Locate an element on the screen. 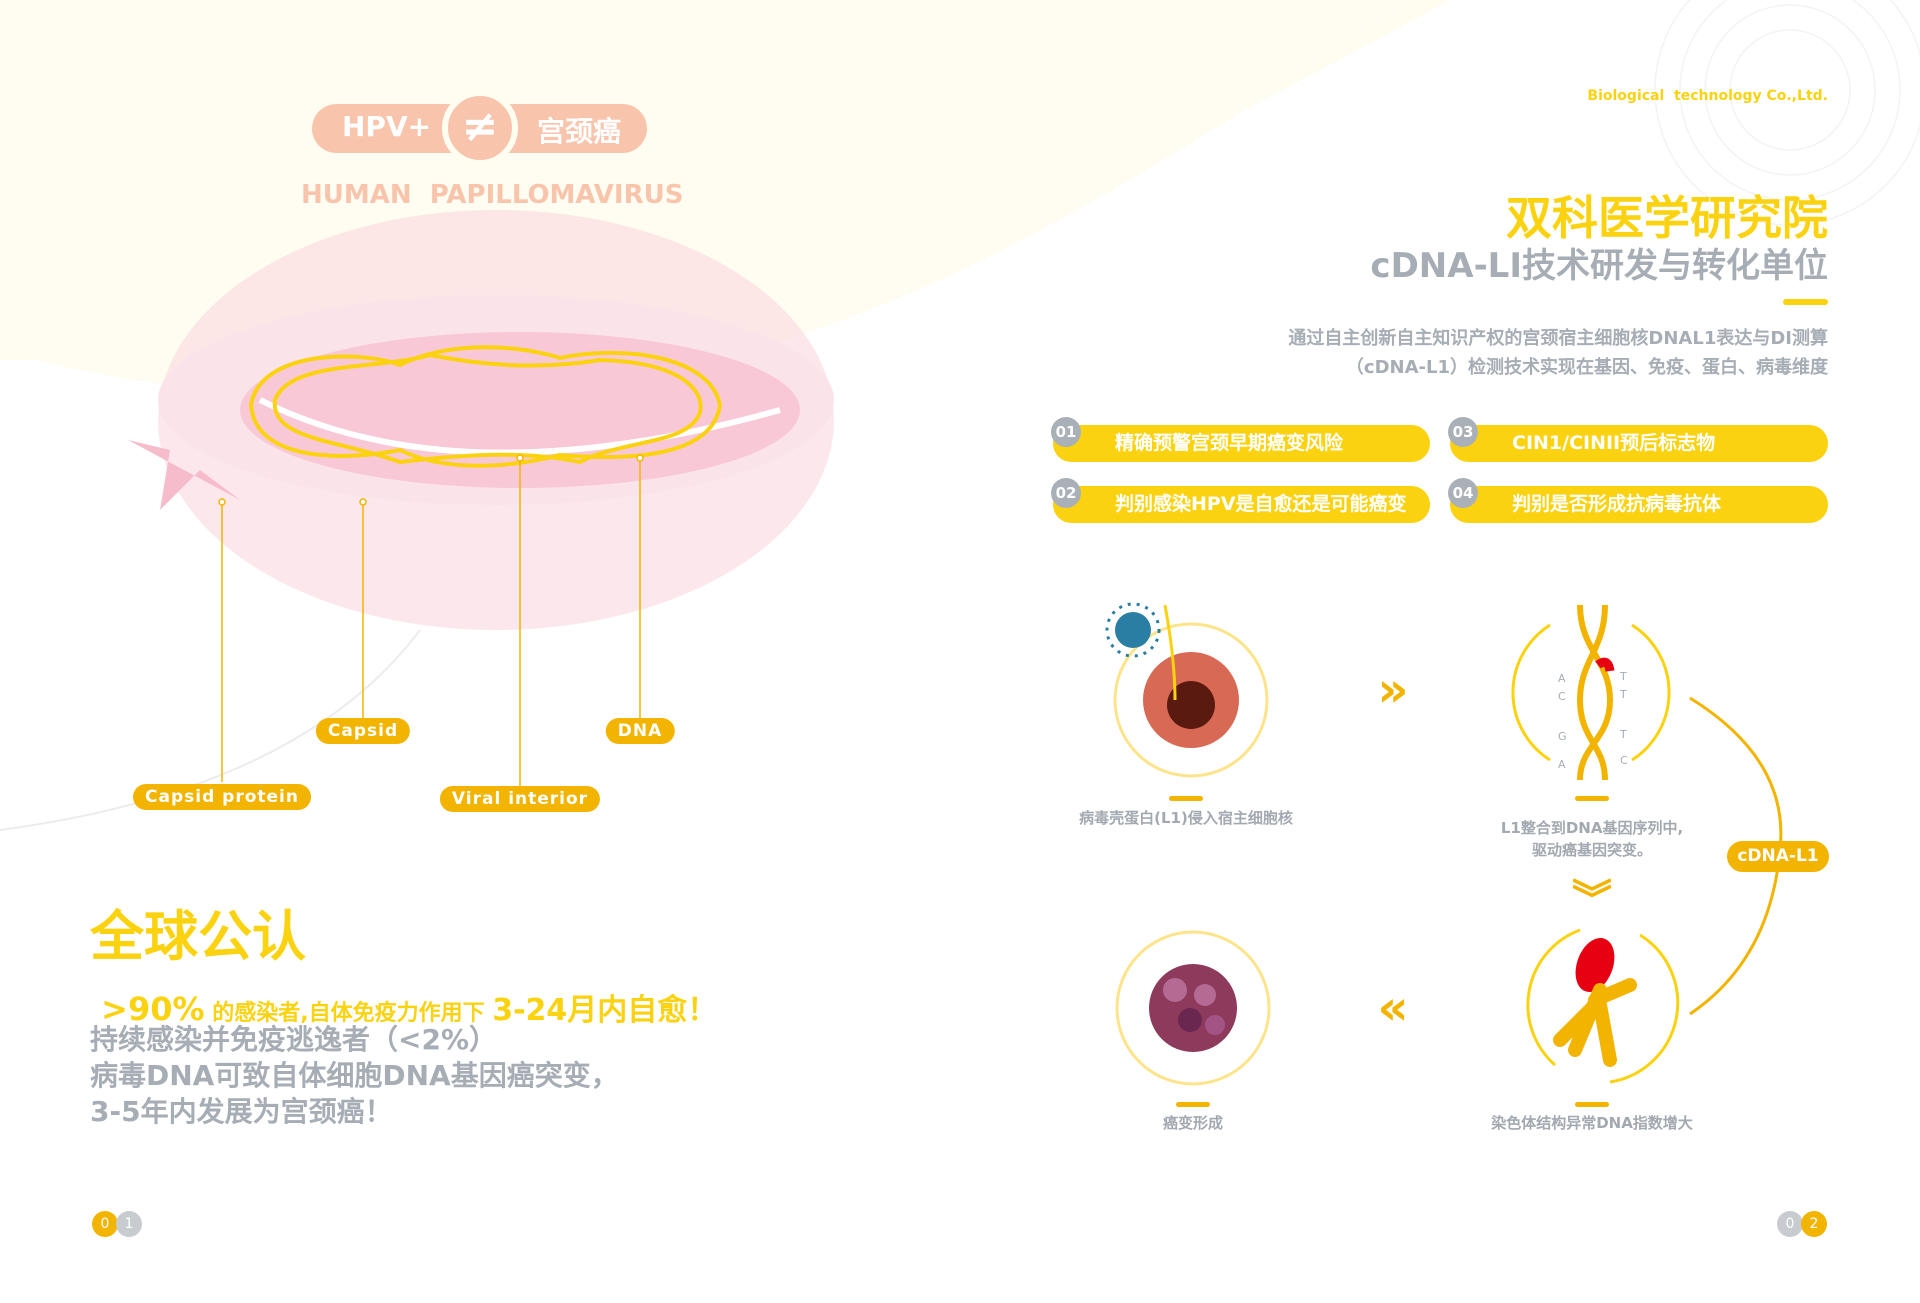 The height and width of the screenshot is (1303, 1920). body-line: 3-5年内发展为宫颈癌！ is located at coordinates (241, 1111).